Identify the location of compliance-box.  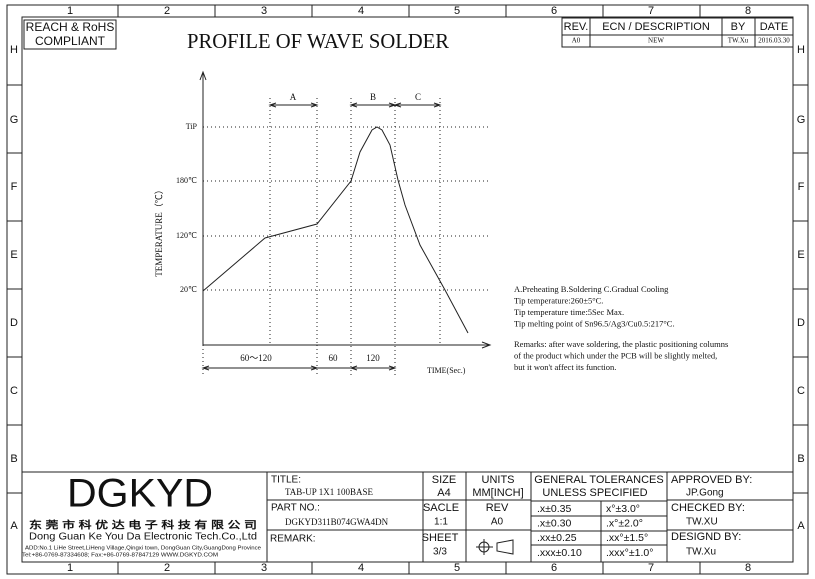
(70, 34).